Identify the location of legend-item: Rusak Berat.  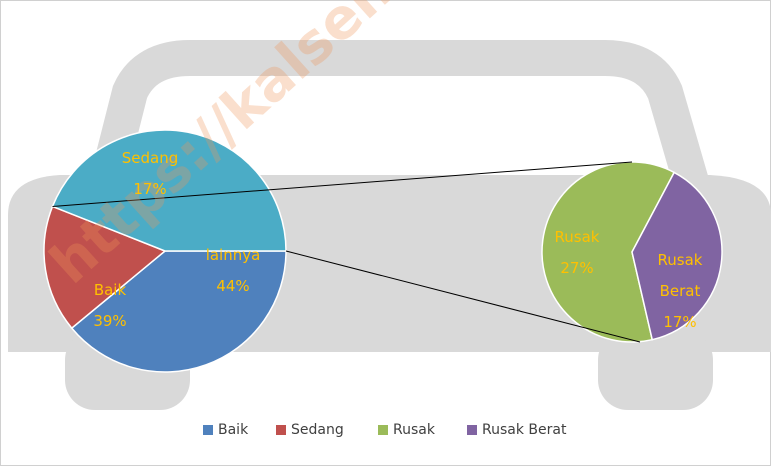
(516, 430).